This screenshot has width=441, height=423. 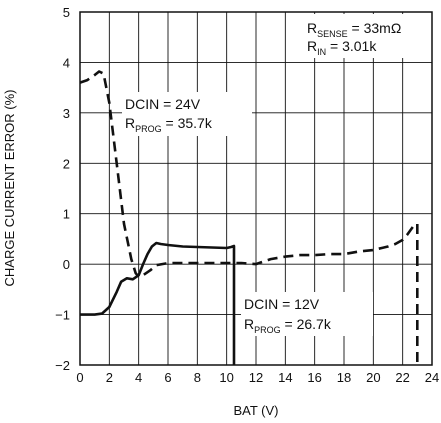 What do you see at coordinates (158, 303) in the screenshot?
I see `series-line-solid` at bounding box center [158, 303].